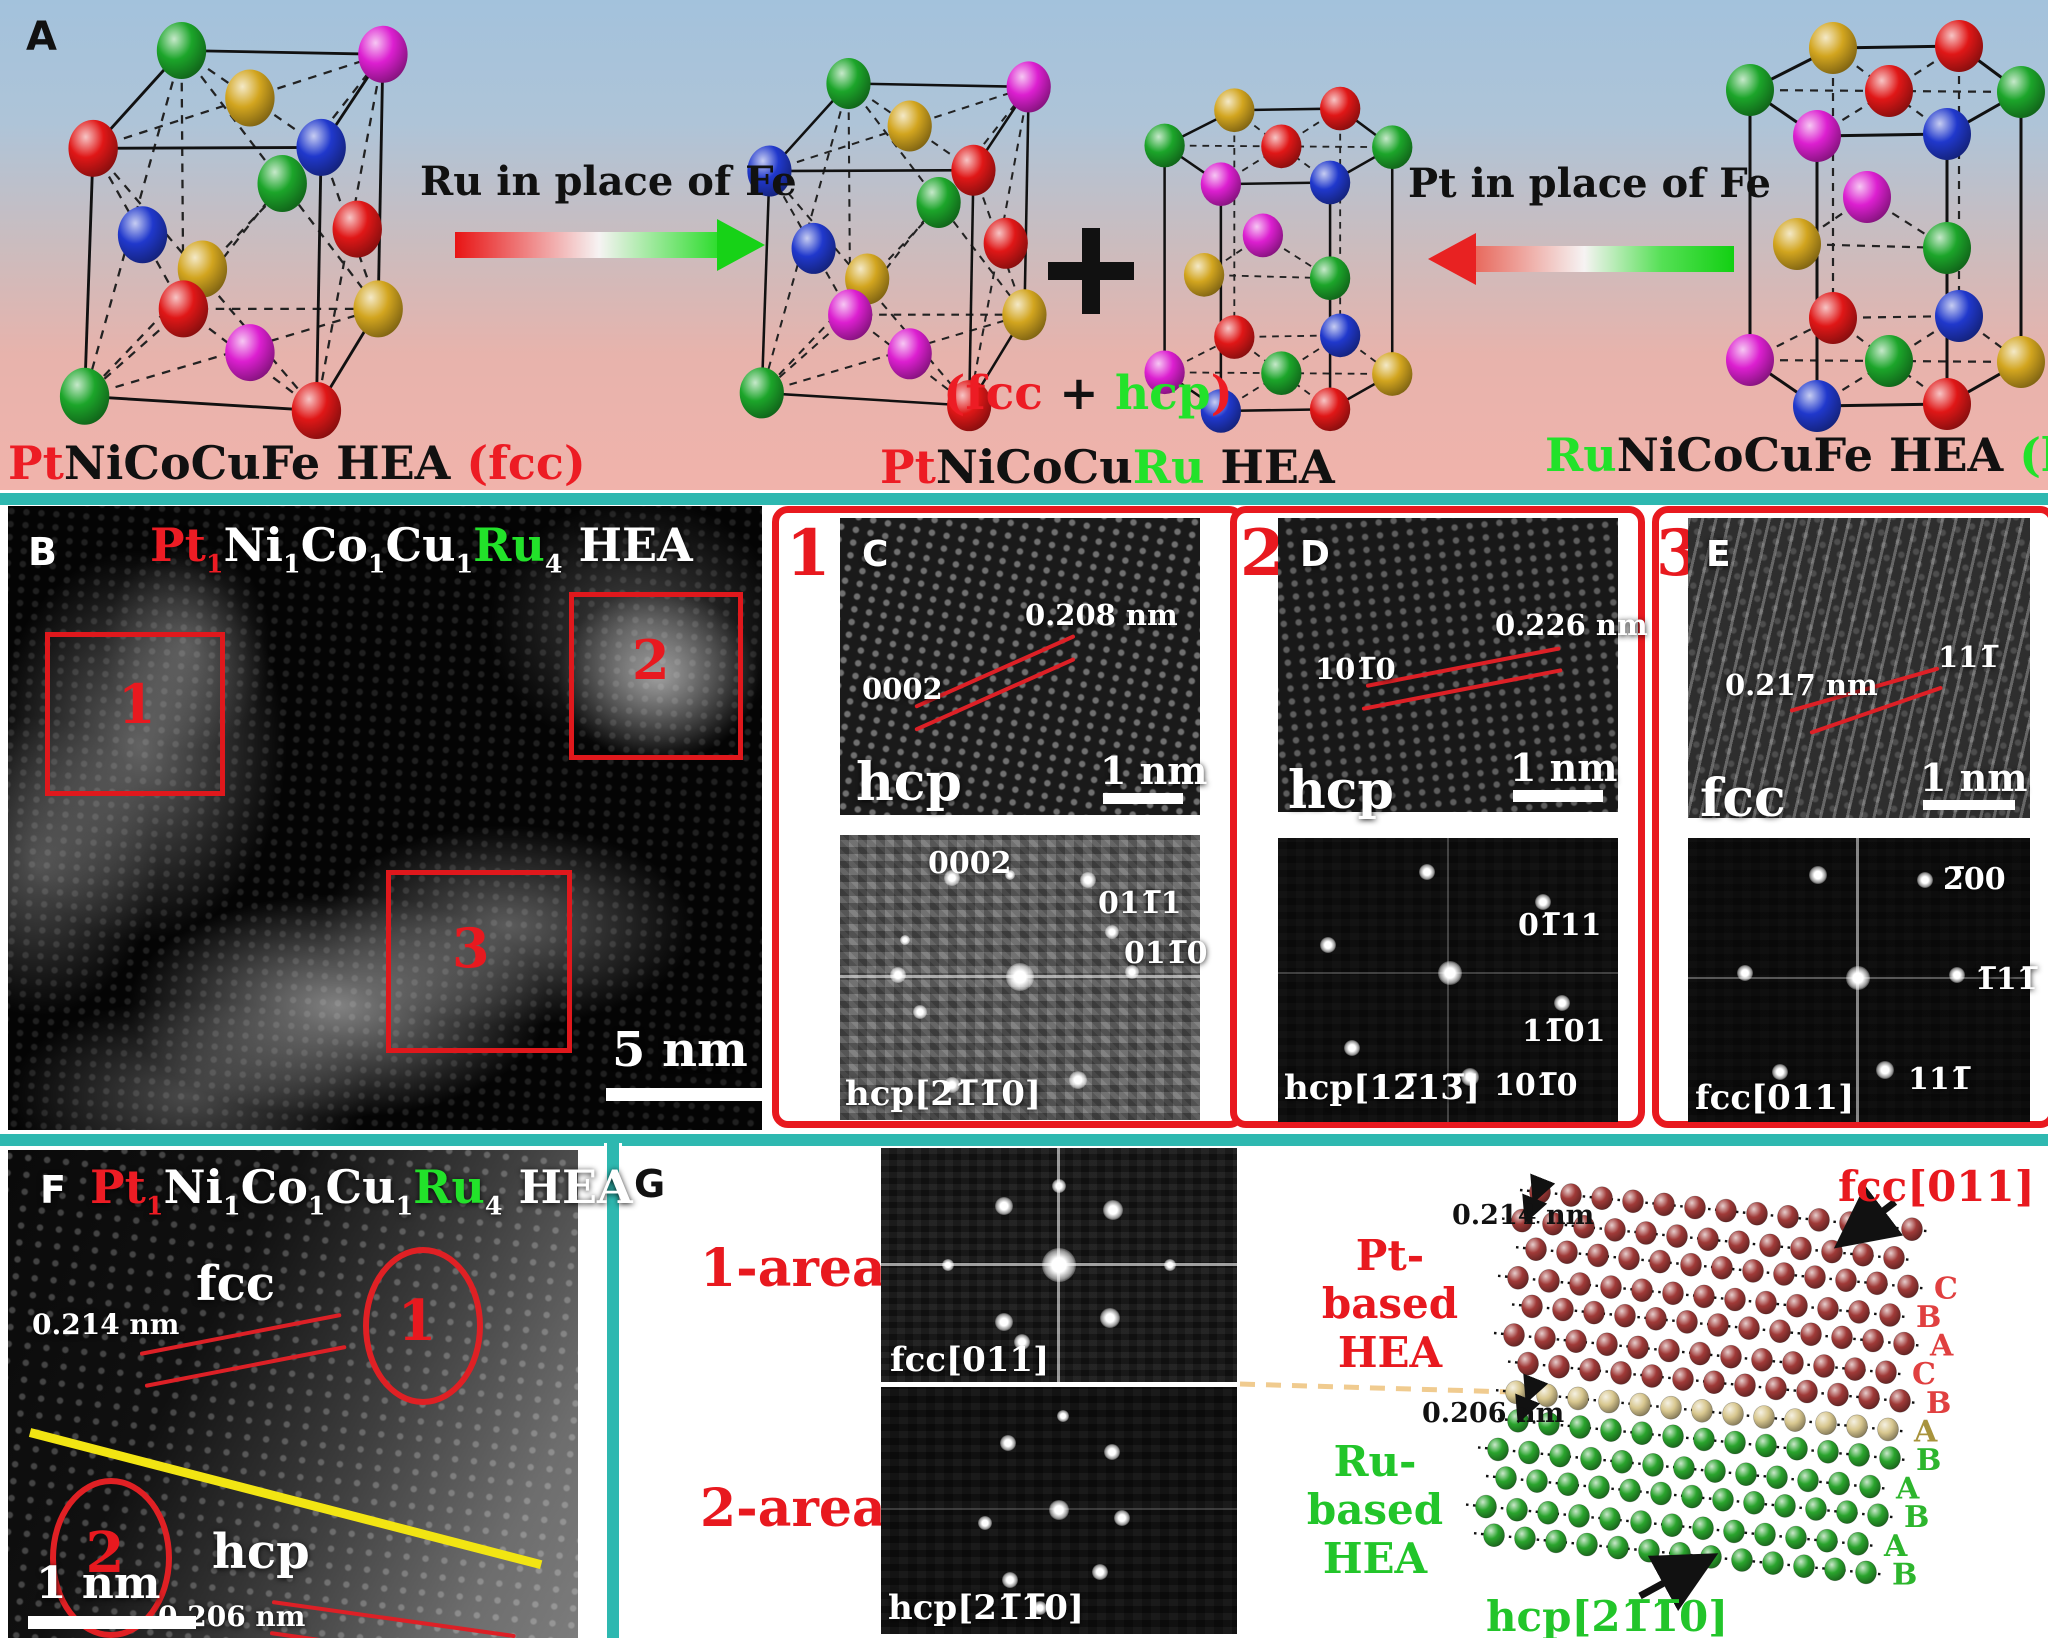  Describe the element at coordinates (137, 704) in the screenshot. I see `region-box-1-number: 1` at that location.